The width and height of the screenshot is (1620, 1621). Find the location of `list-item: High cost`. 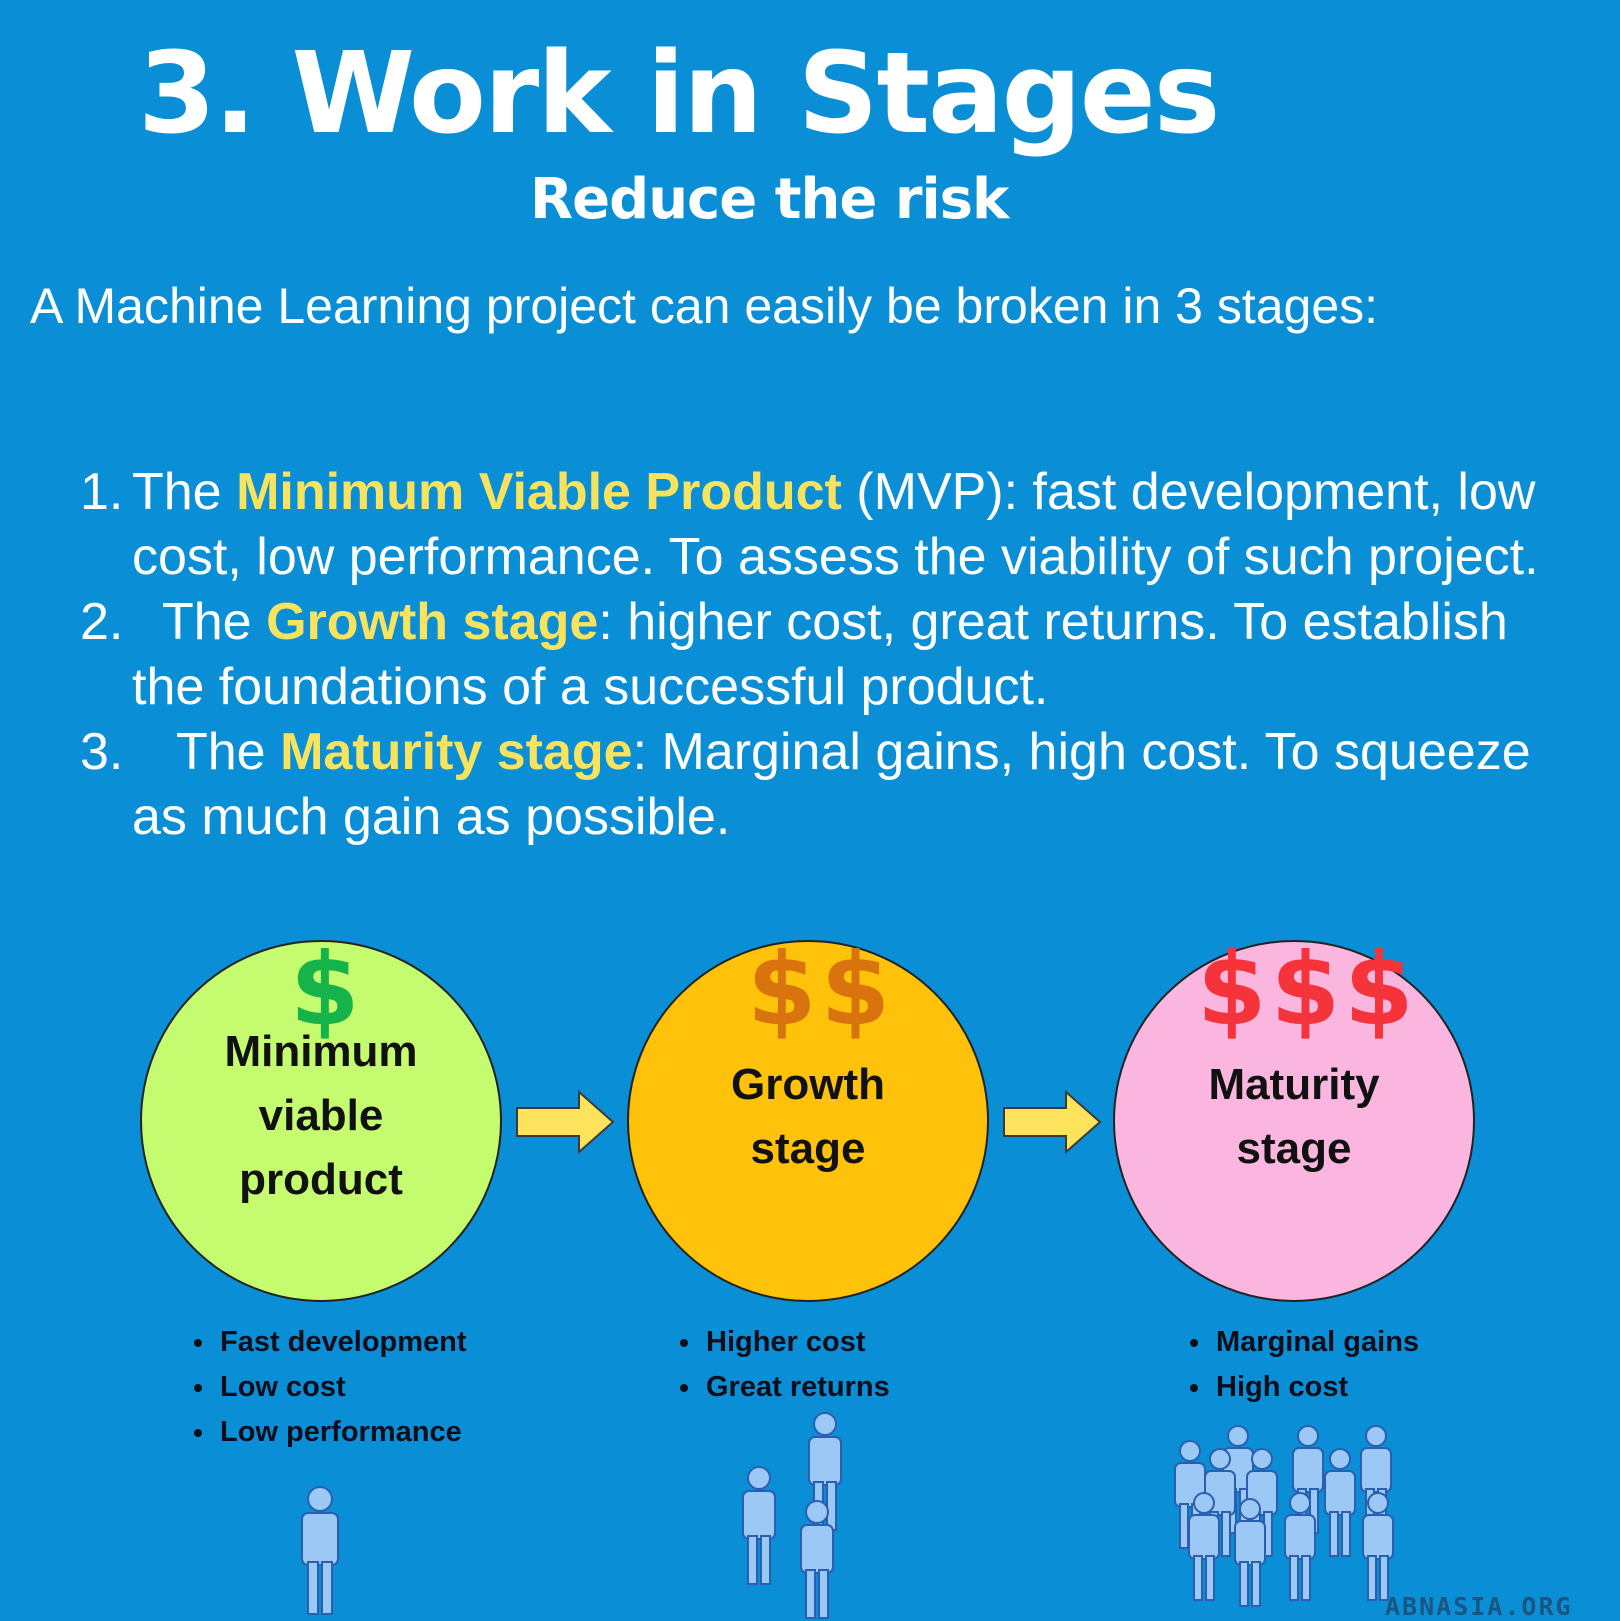

list-item: High cost is located at coordinates (1302, 1387).